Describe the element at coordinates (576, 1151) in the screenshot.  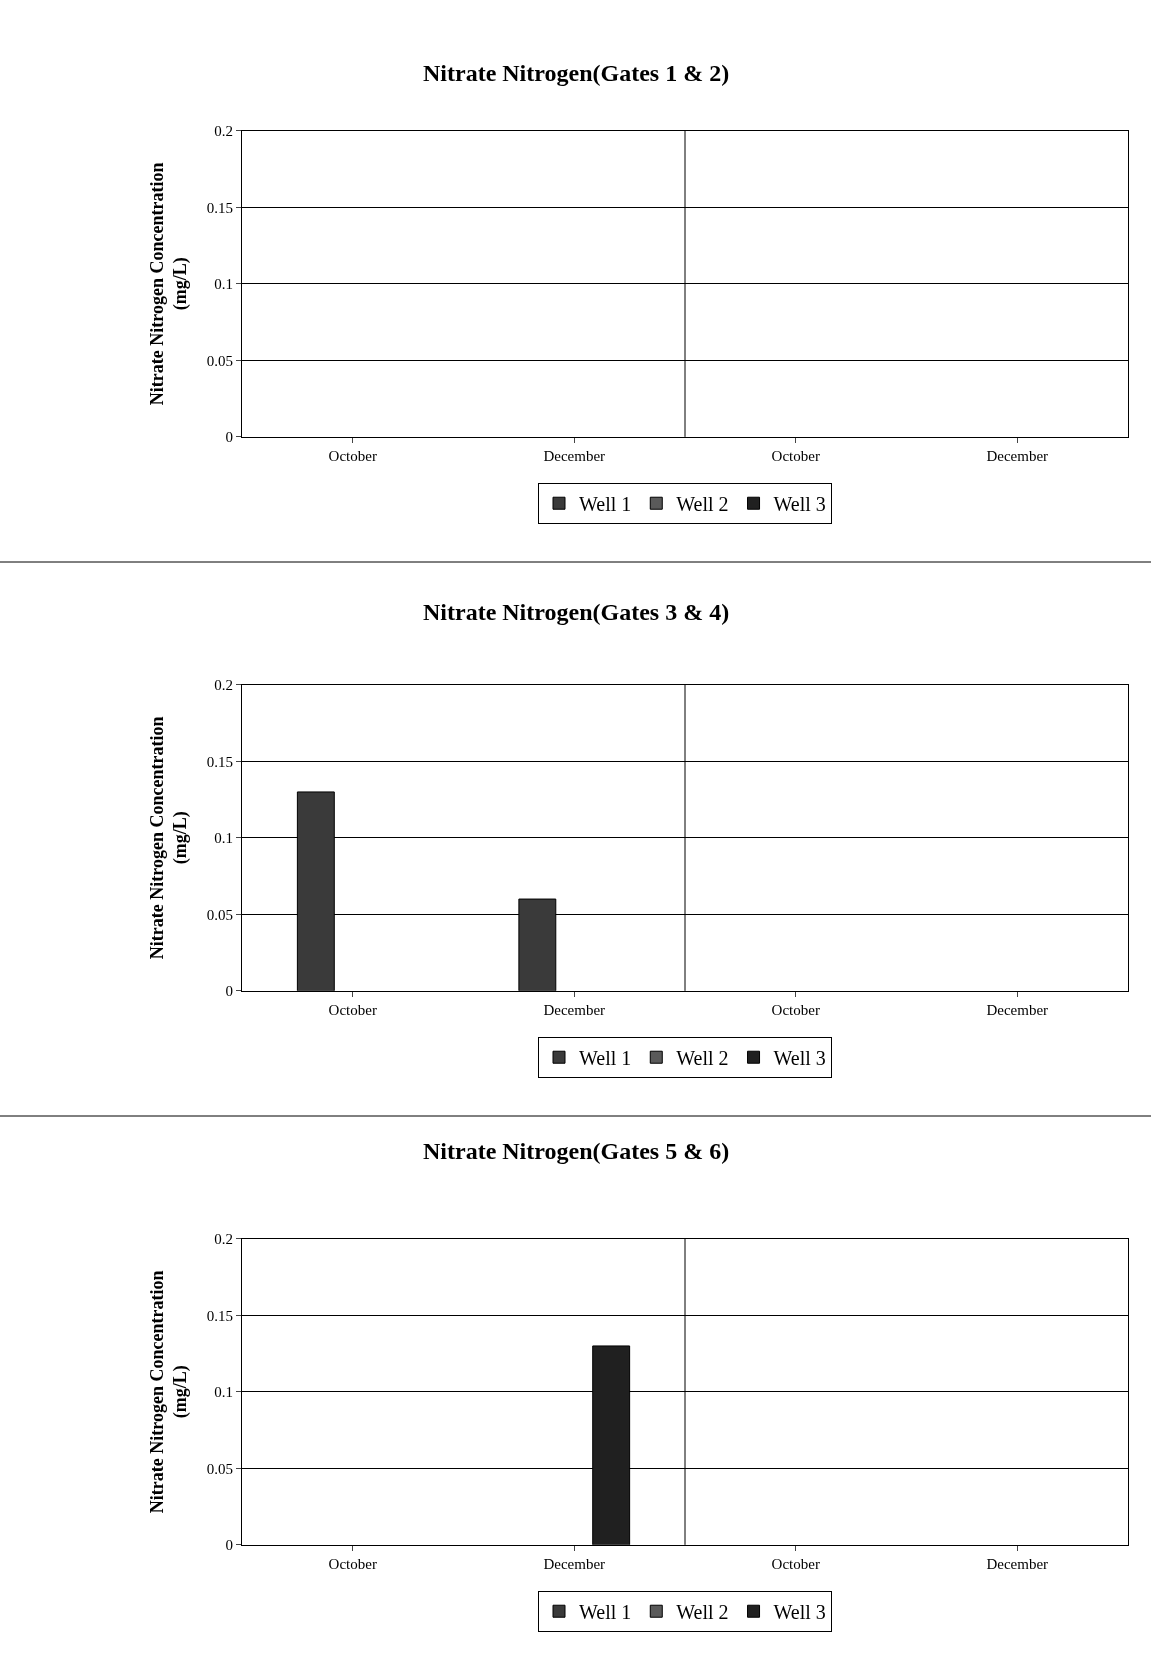
I see `chart-title: Nitrate Nitrogen(Gates 5 & 6)` at that location.